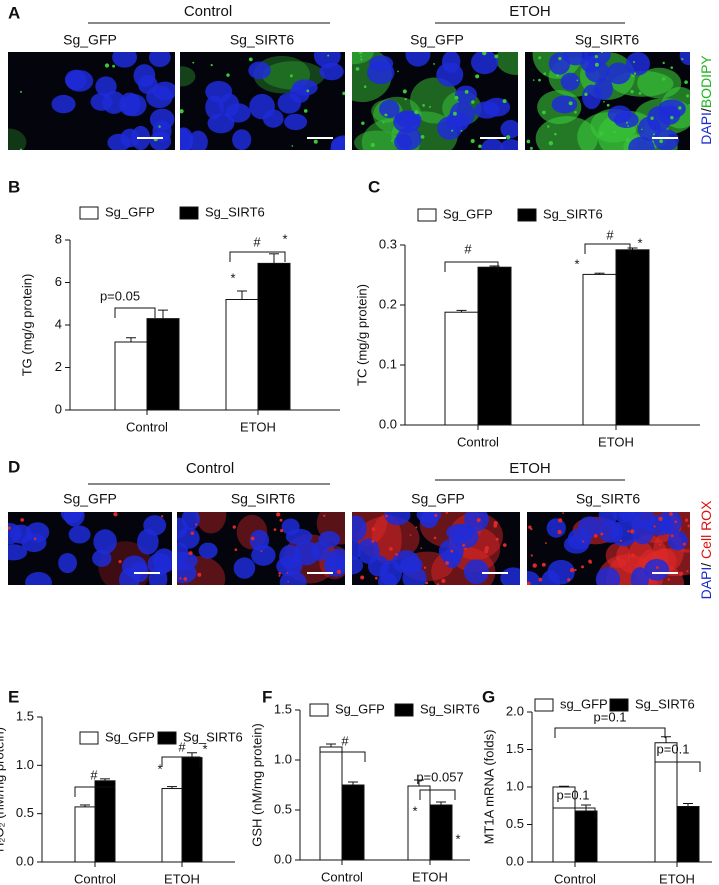 The height and width of the screenshot is (885, 719). Describe the element at coordinates (673, 748) in the screenshot. I see `annotation: p=0.1` at that location.